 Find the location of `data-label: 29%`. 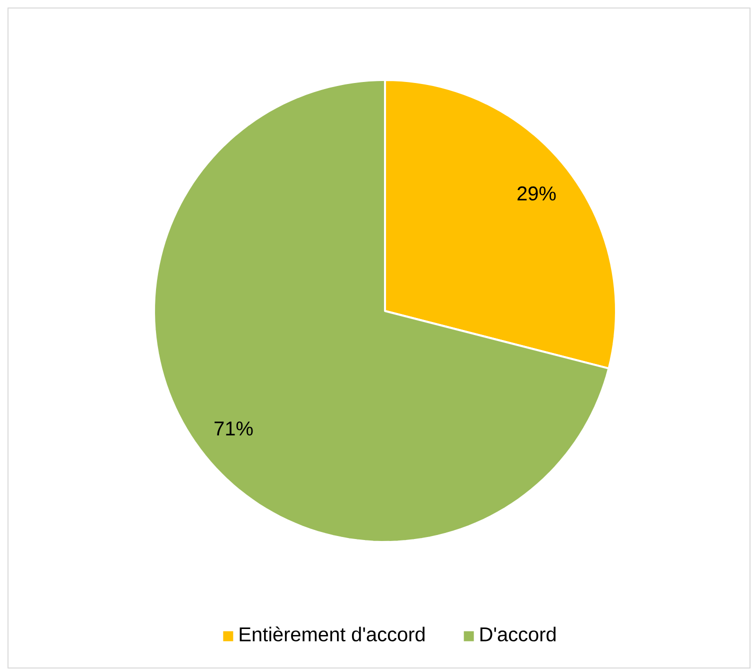

data-label: 29% is located at coordinates (537, 193).